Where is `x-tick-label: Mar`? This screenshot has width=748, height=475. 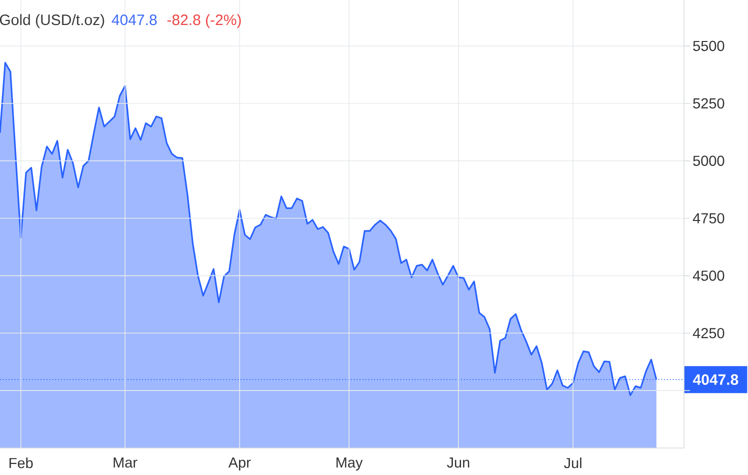 x-tick-label: Mar is located at coordinates (126, 463).